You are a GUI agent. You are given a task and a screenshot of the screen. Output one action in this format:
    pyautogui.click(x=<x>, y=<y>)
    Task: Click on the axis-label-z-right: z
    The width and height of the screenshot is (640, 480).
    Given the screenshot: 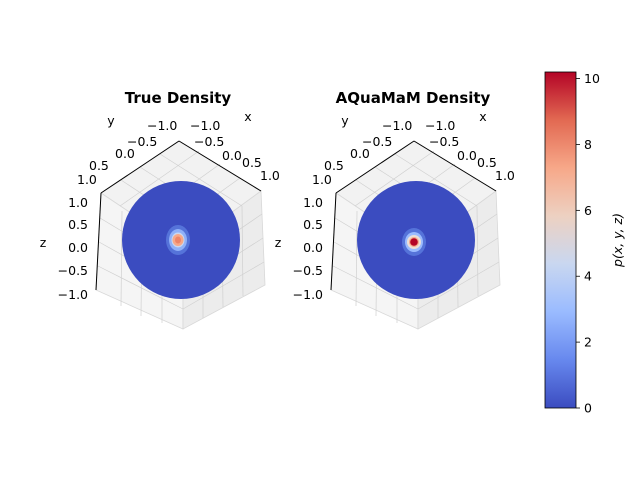 What is the action you would take?
    pyautogui.click(x=278, y=242)
    